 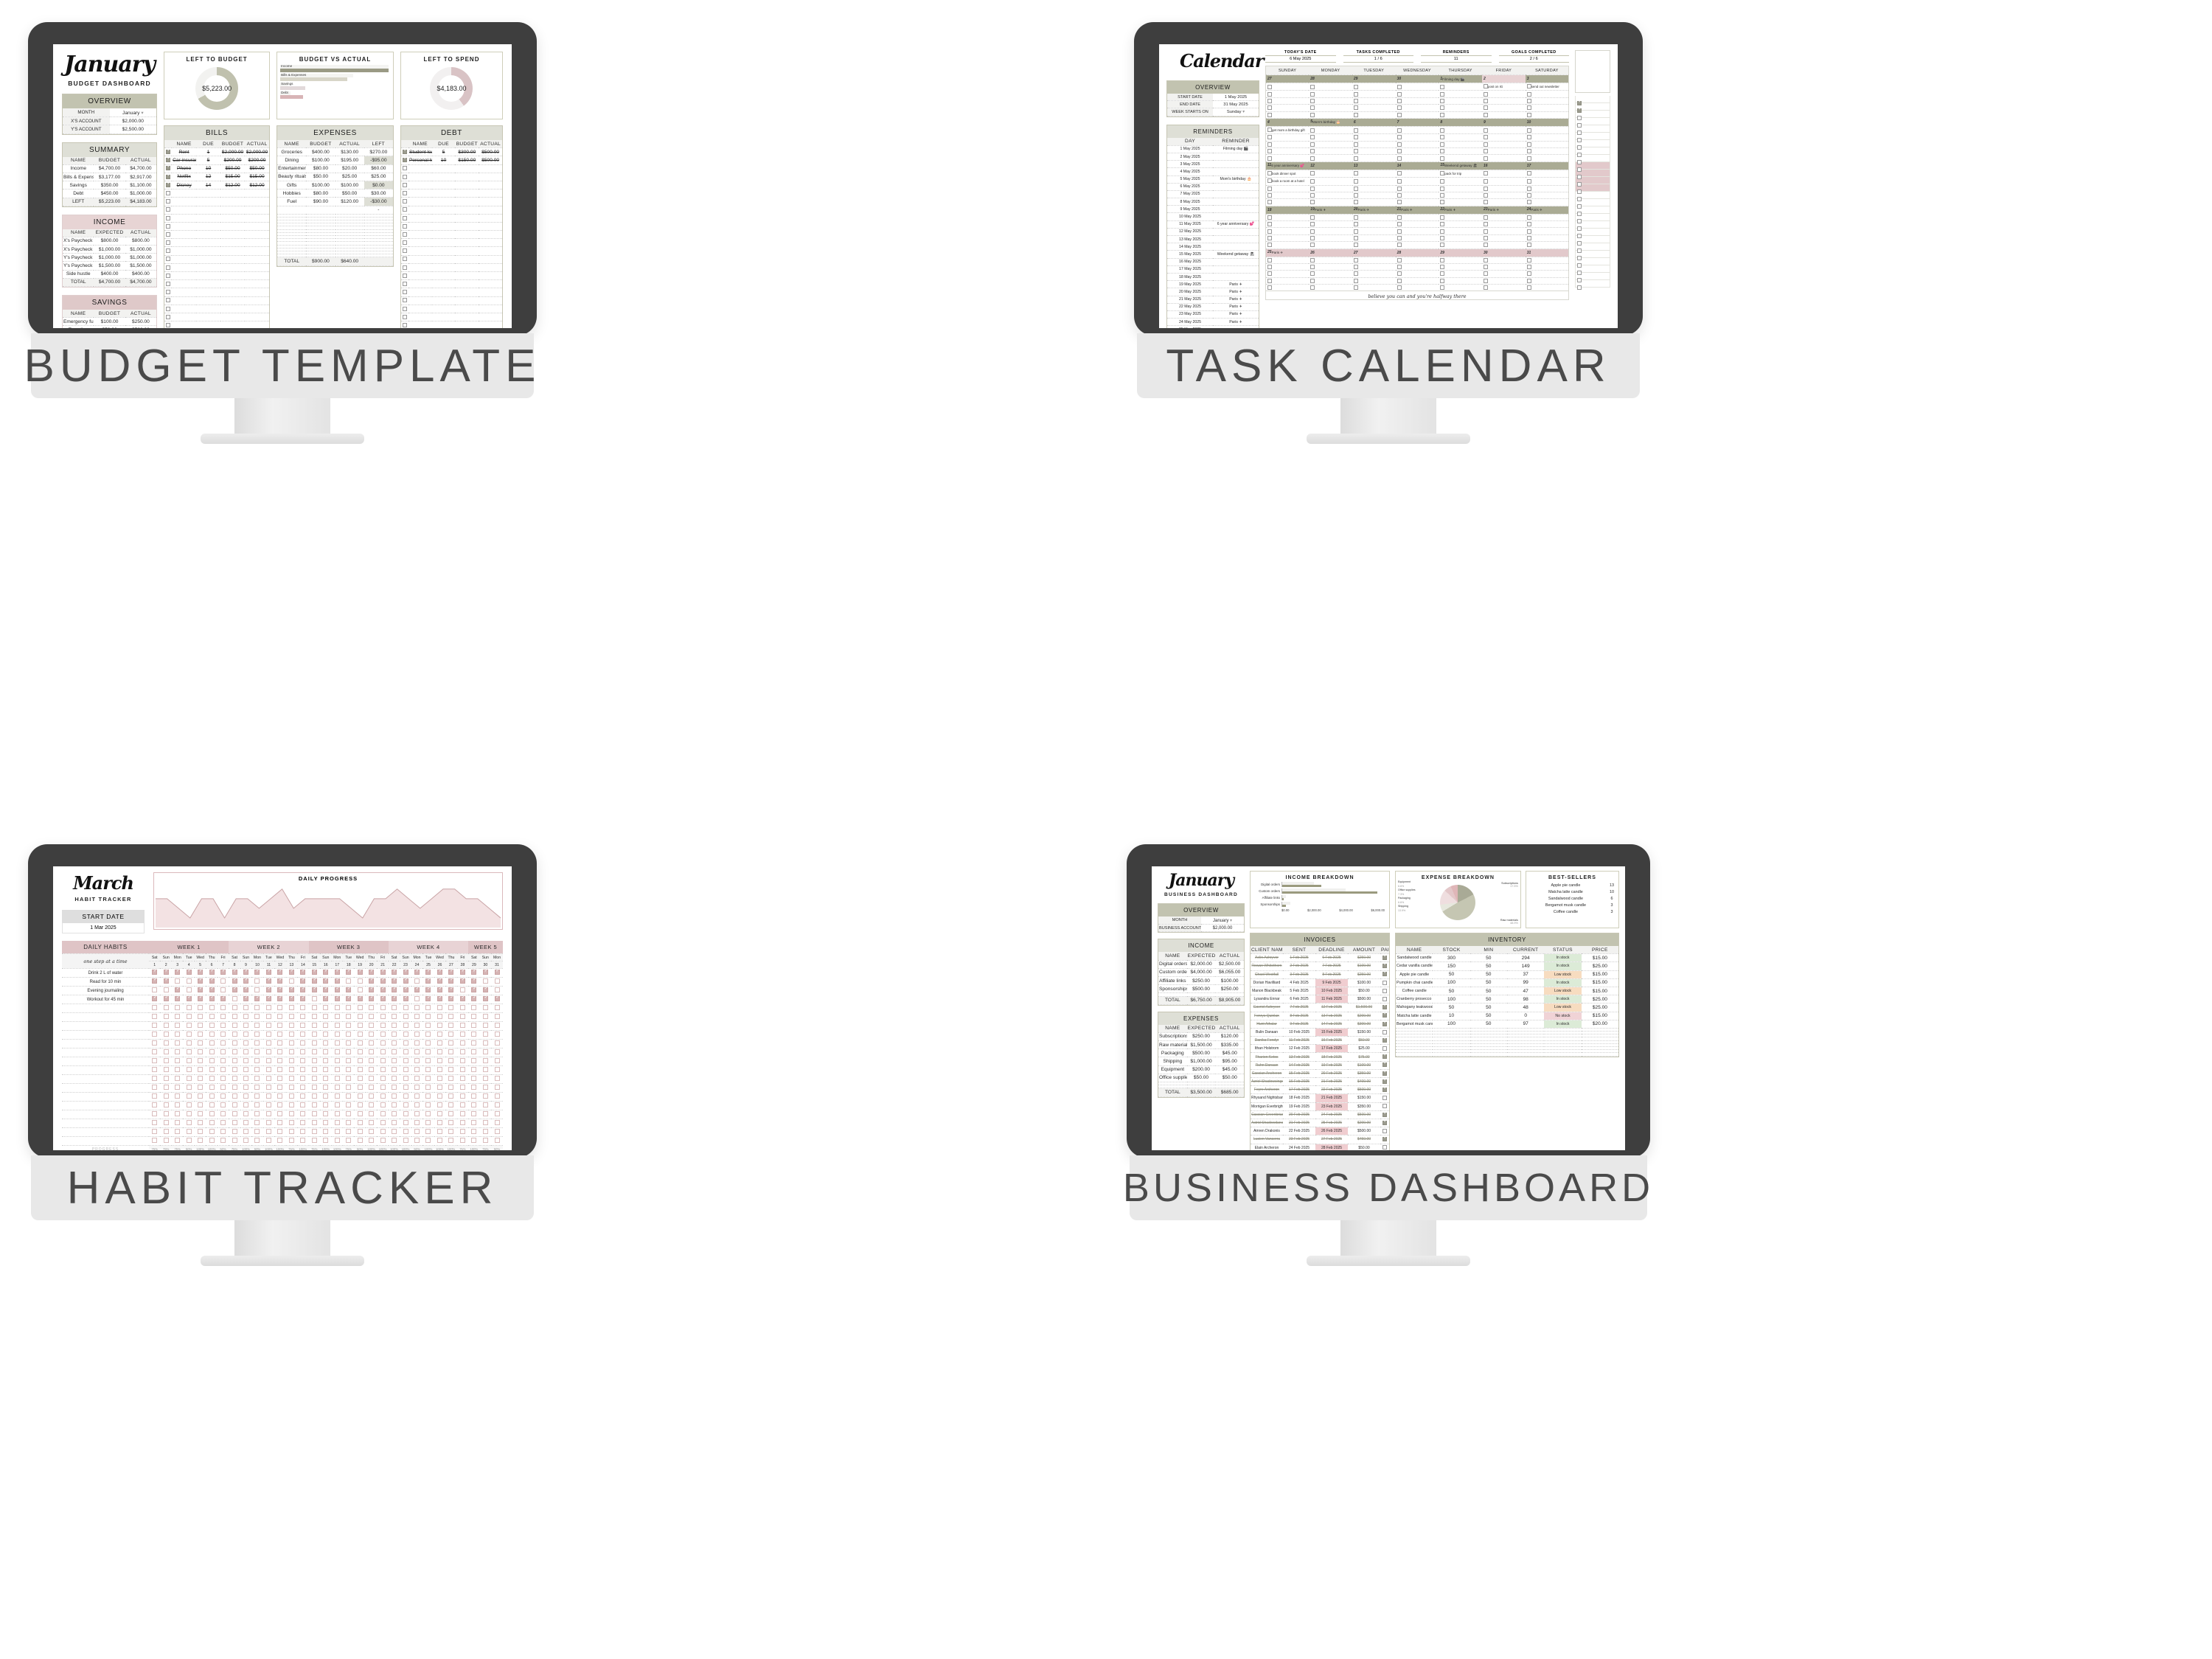 I want to click on habit-name, so click(x=105, y=1124).